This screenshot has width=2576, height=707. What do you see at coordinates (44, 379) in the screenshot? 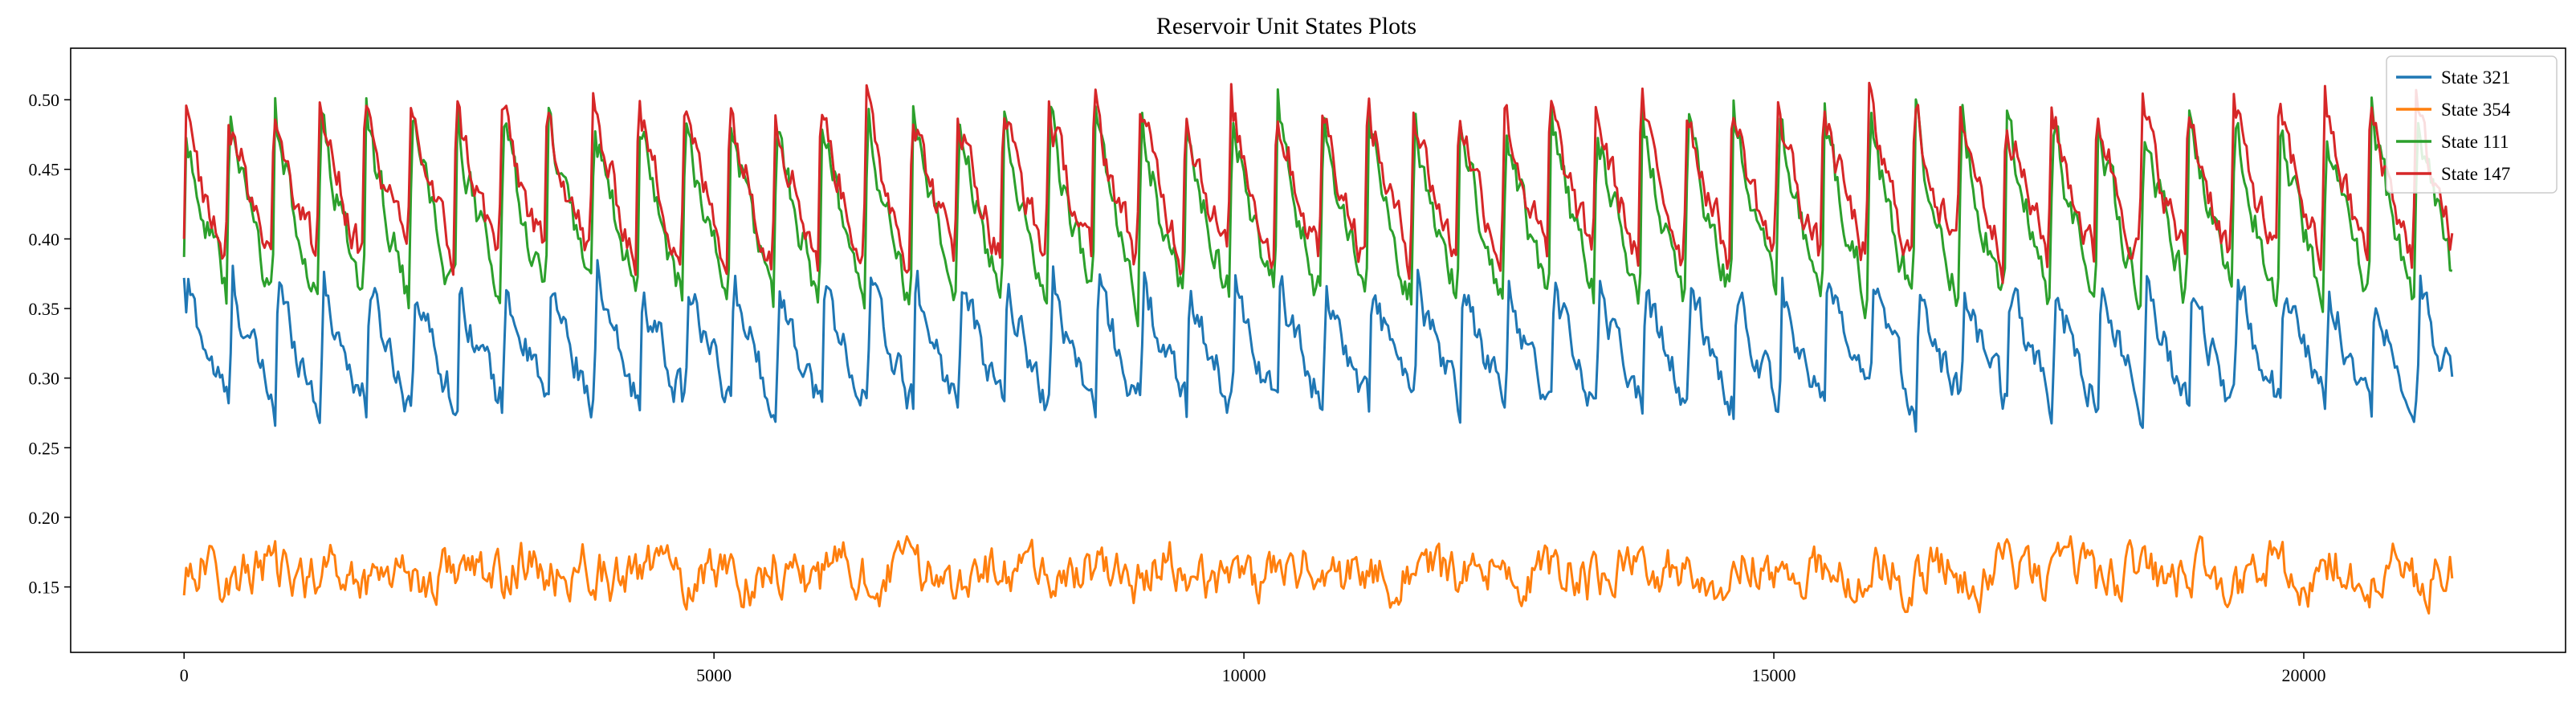
I see `y-tick-label: 0.30` at bounding box center [44, 379].